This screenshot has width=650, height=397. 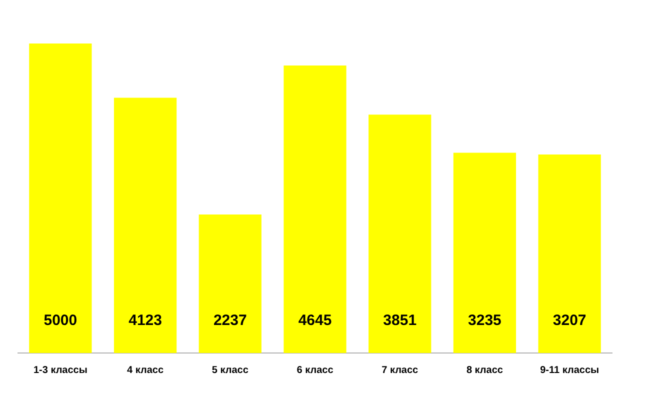 What do you see at coordinates (485, 370) in the screenshot?
I see `x-tick-label: 8 класс` at bounding box center [485, 370].